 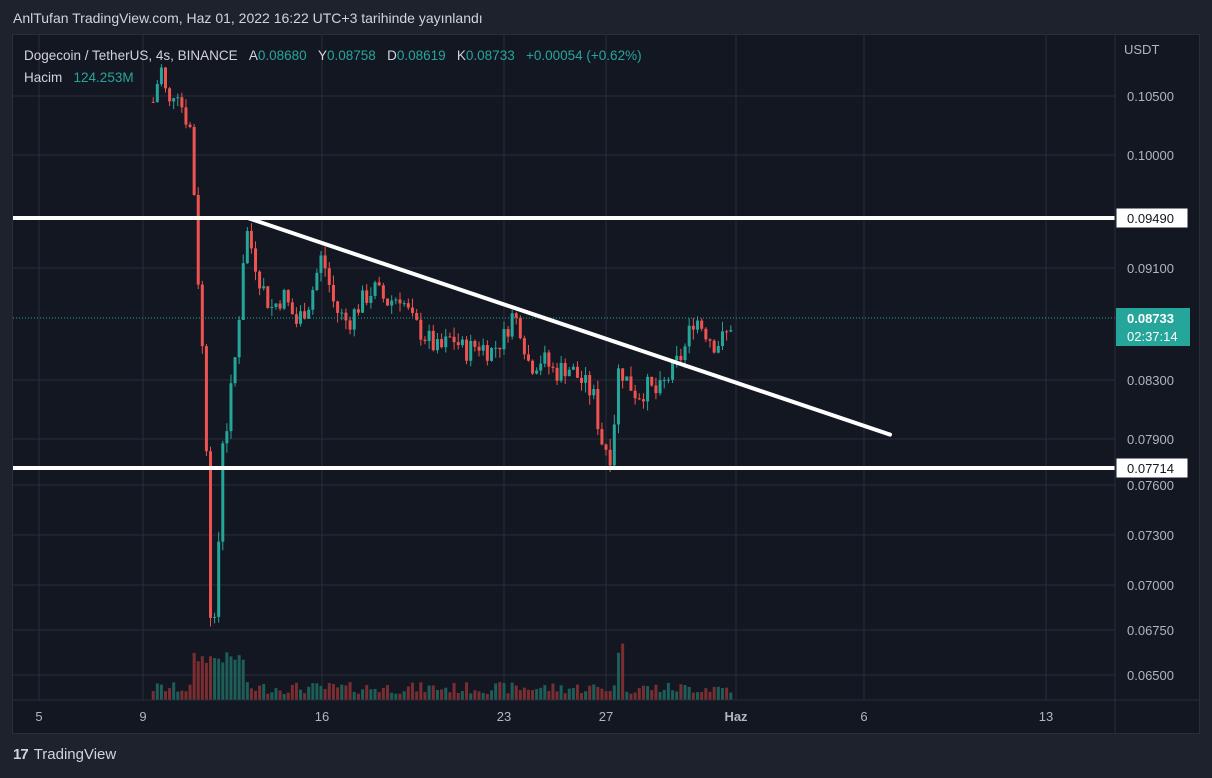 What do you see at coordinates (392, 55) in the screenshot?
I see `low-label: D` at bounding box center [392, 55].